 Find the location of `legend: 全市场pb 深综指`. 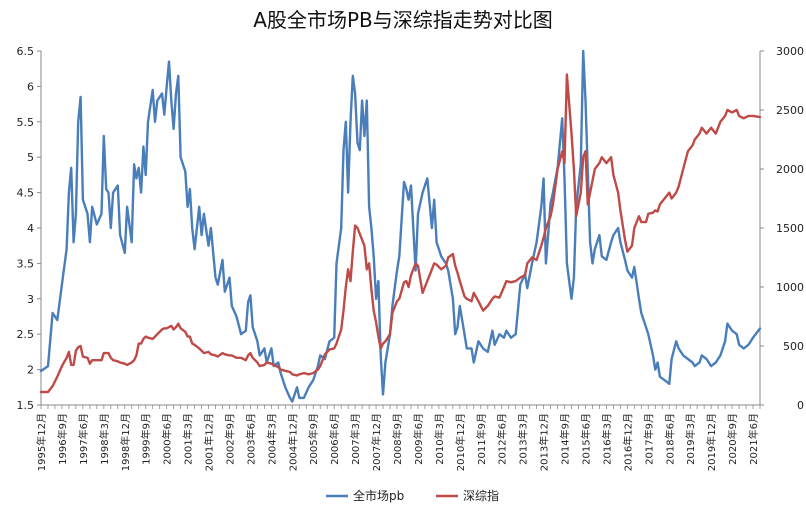

legend: 全市场pb 深综指 is located at coordinates (412, 495).